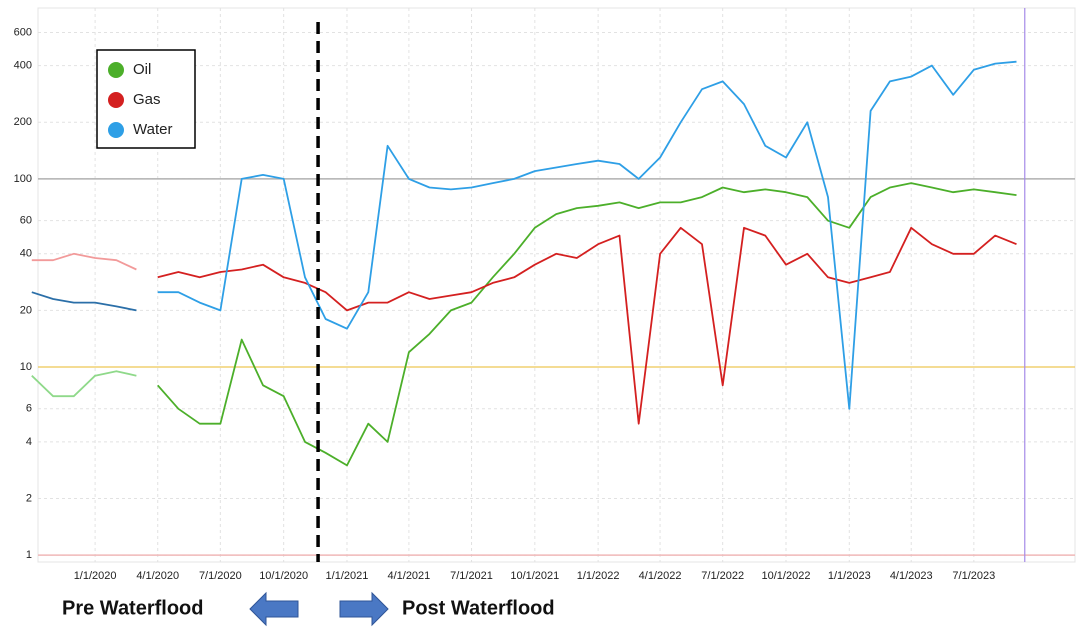 This screenshot has width=1078, height=629. Describe the element at coordinates (911, 576) in the screenshot. I see `x-tick-label: 4/1/2023` at that location.